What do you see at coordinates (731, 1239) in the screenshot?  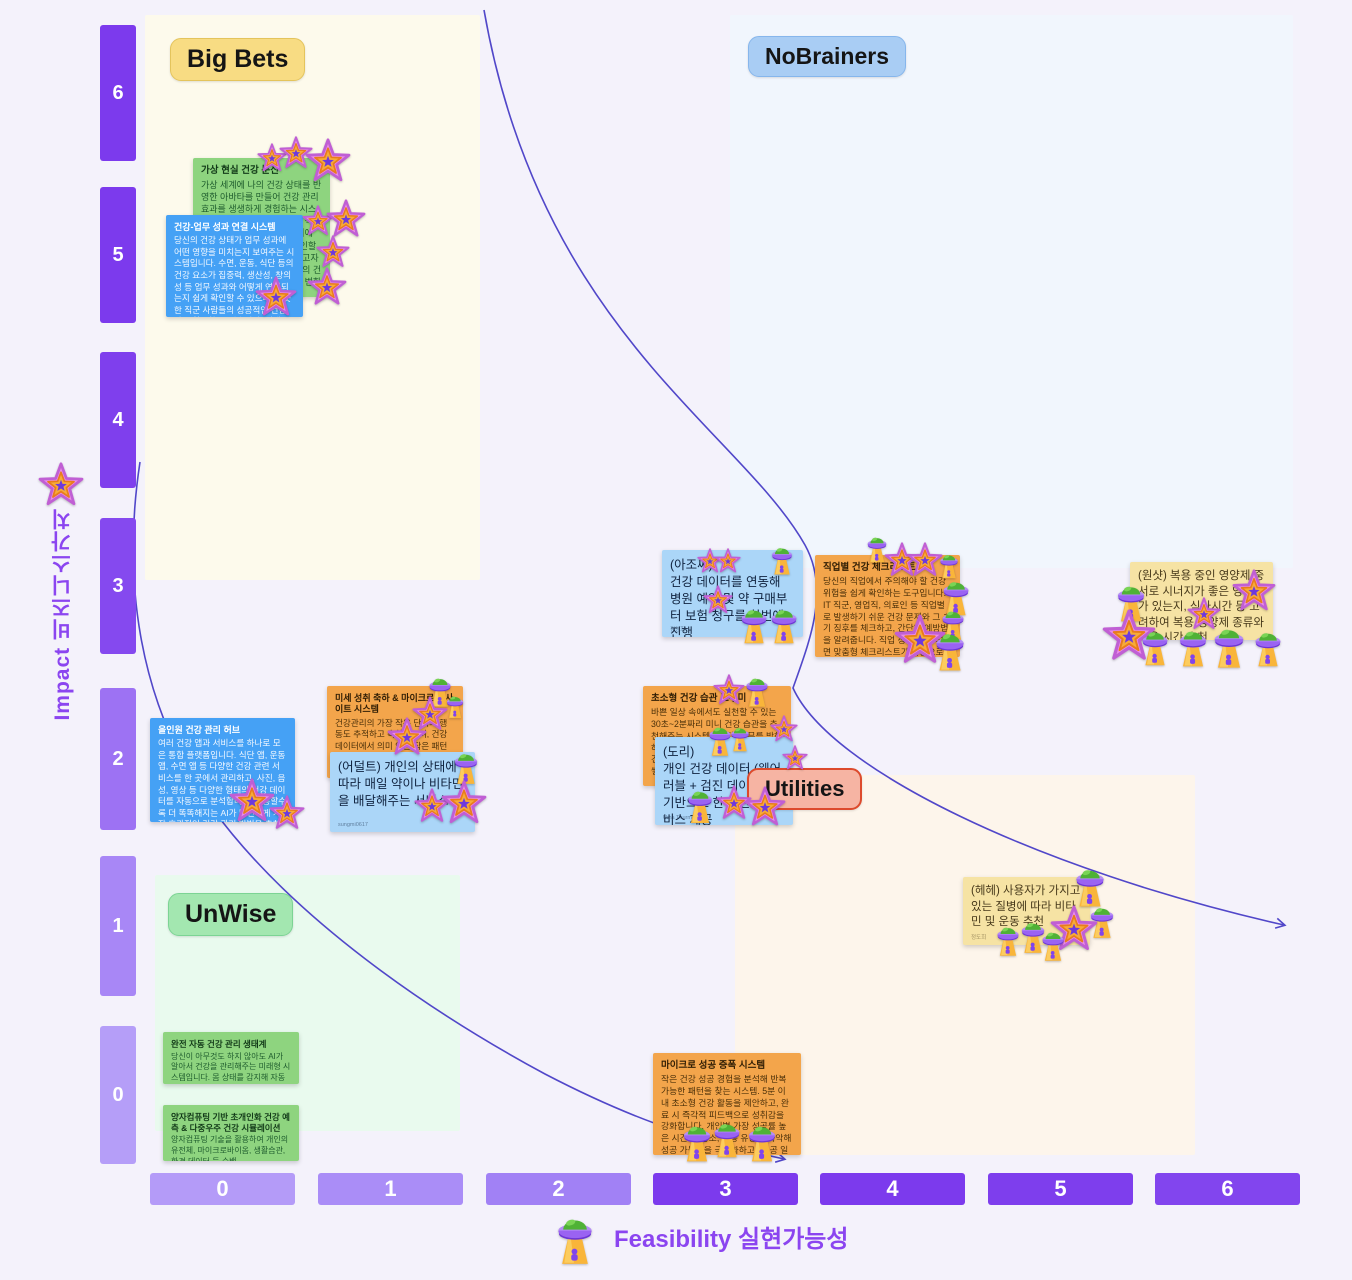 I see `x-axis-title: Feasibility 실현가능성` at bounding box center [731, 1239].